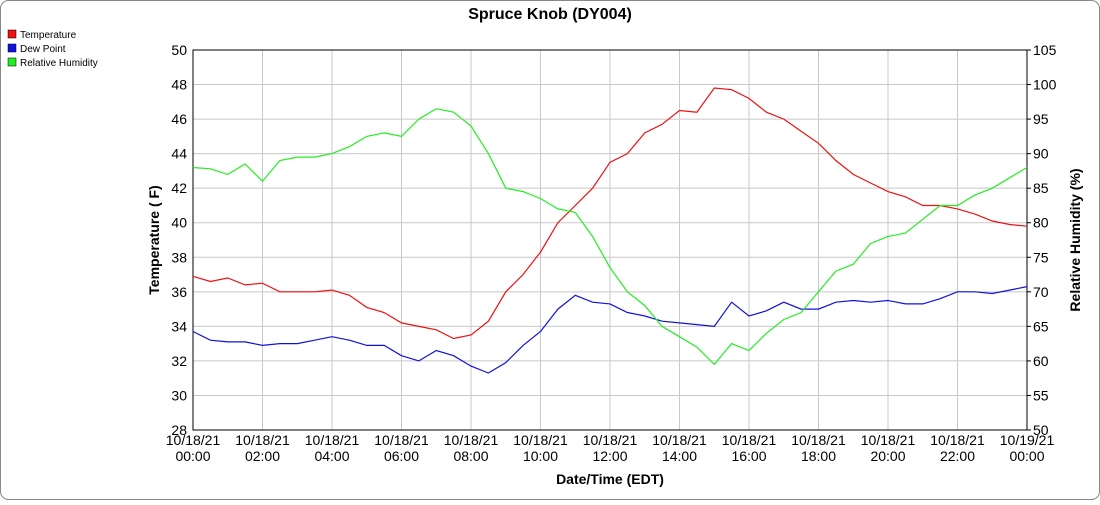 The height and width of the screenshot is (505, 1100). What do you see at coordinates (887, 456) in the screenshot?
I see `x-tick-label: 20:00` at bounding box center [887, 456].